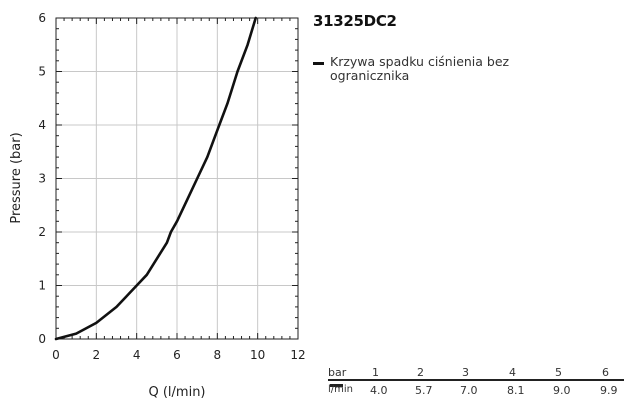 The image size is (627, 402). What do you see at coordinates (341, 389) in the screenshot?
I see `table-unit-label: l/min` at bounding box center [341, 389].